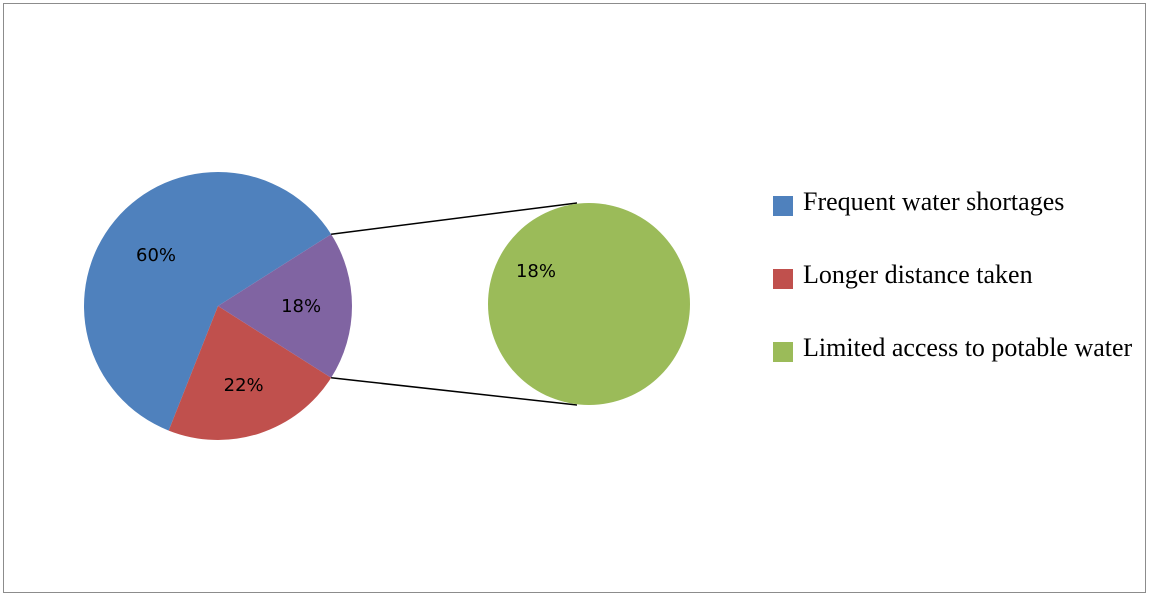  I want to click on legend-swatch-green, so click(783, 352).